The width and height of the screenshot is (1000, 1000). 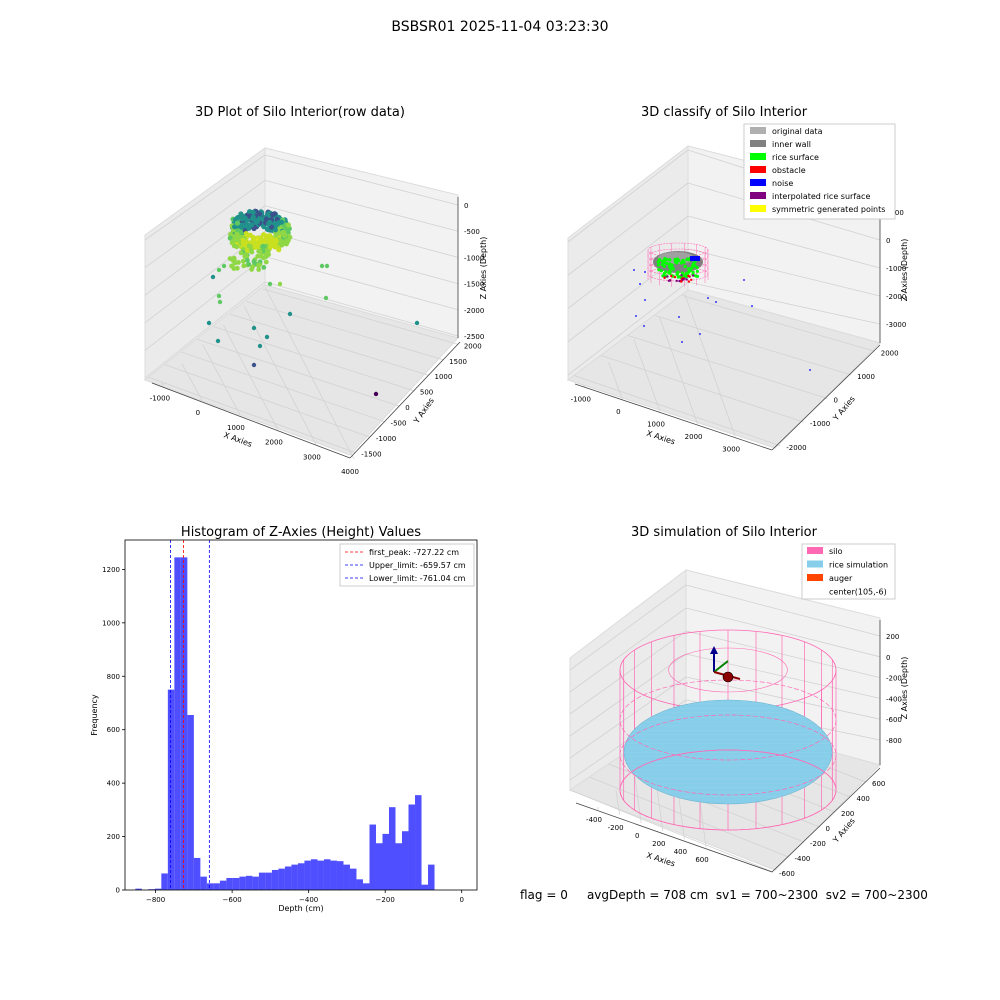 What do you see at coordinates (113, 784) in the screenshot?
I see `y-tick-label: 400` at bounding box center [113, 784].